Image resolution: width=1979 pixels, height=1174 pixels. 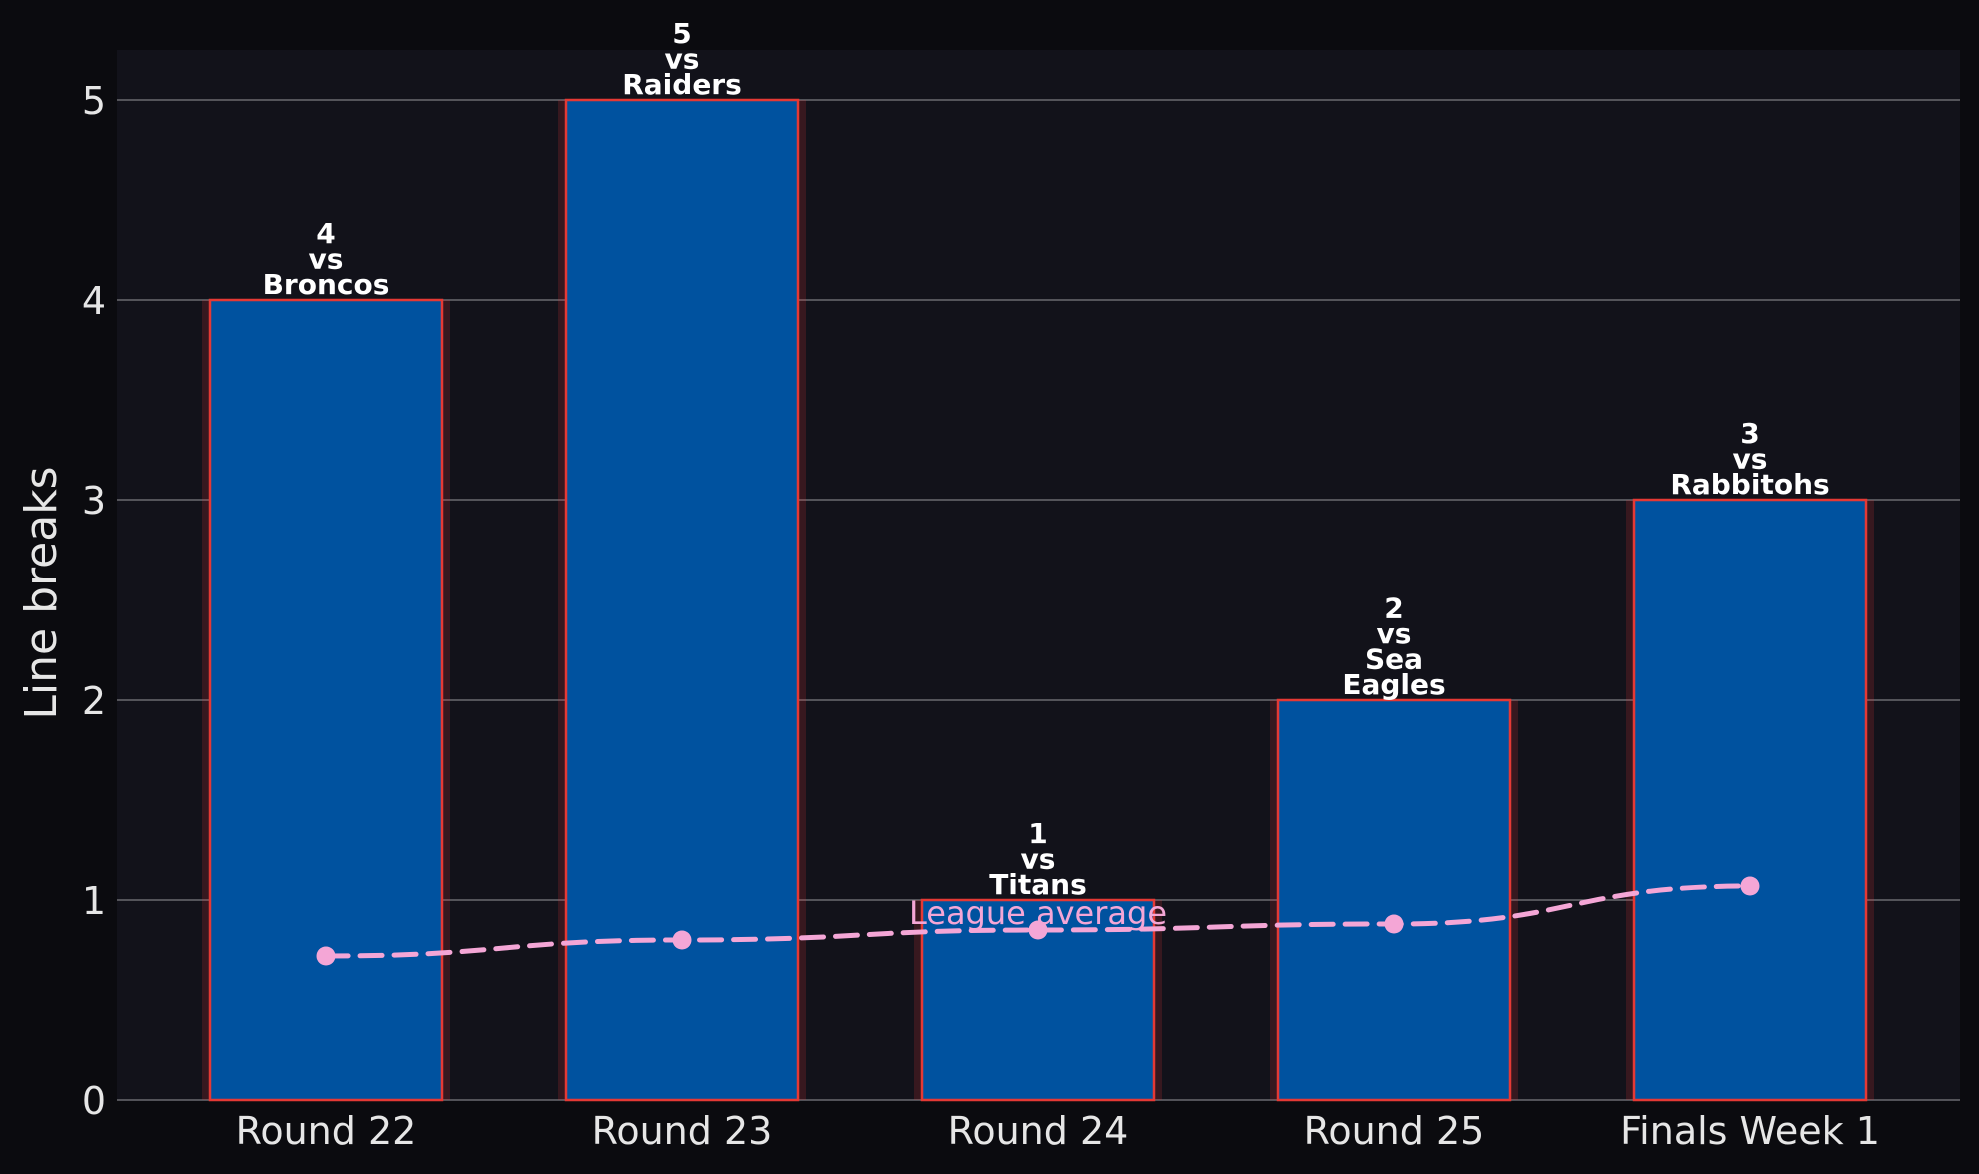 I want to click on bar-value-label: Rabbitohs, so click(x=1749, y=484).